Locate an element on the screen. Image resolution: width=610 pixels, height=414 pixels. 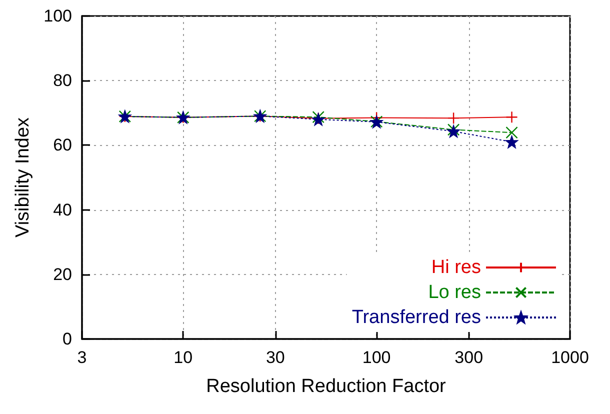
legend-label: Transferred res is located at coordinates (416, 317).